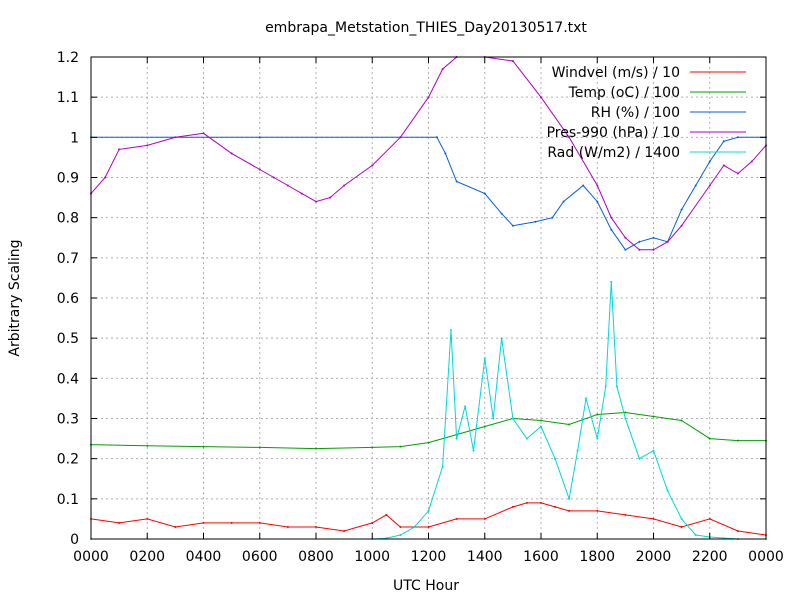 This screenshot has height=604, width=800. What do you see at coordinates (68, 500) in the screenshot?
I see `y-tick-label: 0.1` at bounding box center [68, 500].